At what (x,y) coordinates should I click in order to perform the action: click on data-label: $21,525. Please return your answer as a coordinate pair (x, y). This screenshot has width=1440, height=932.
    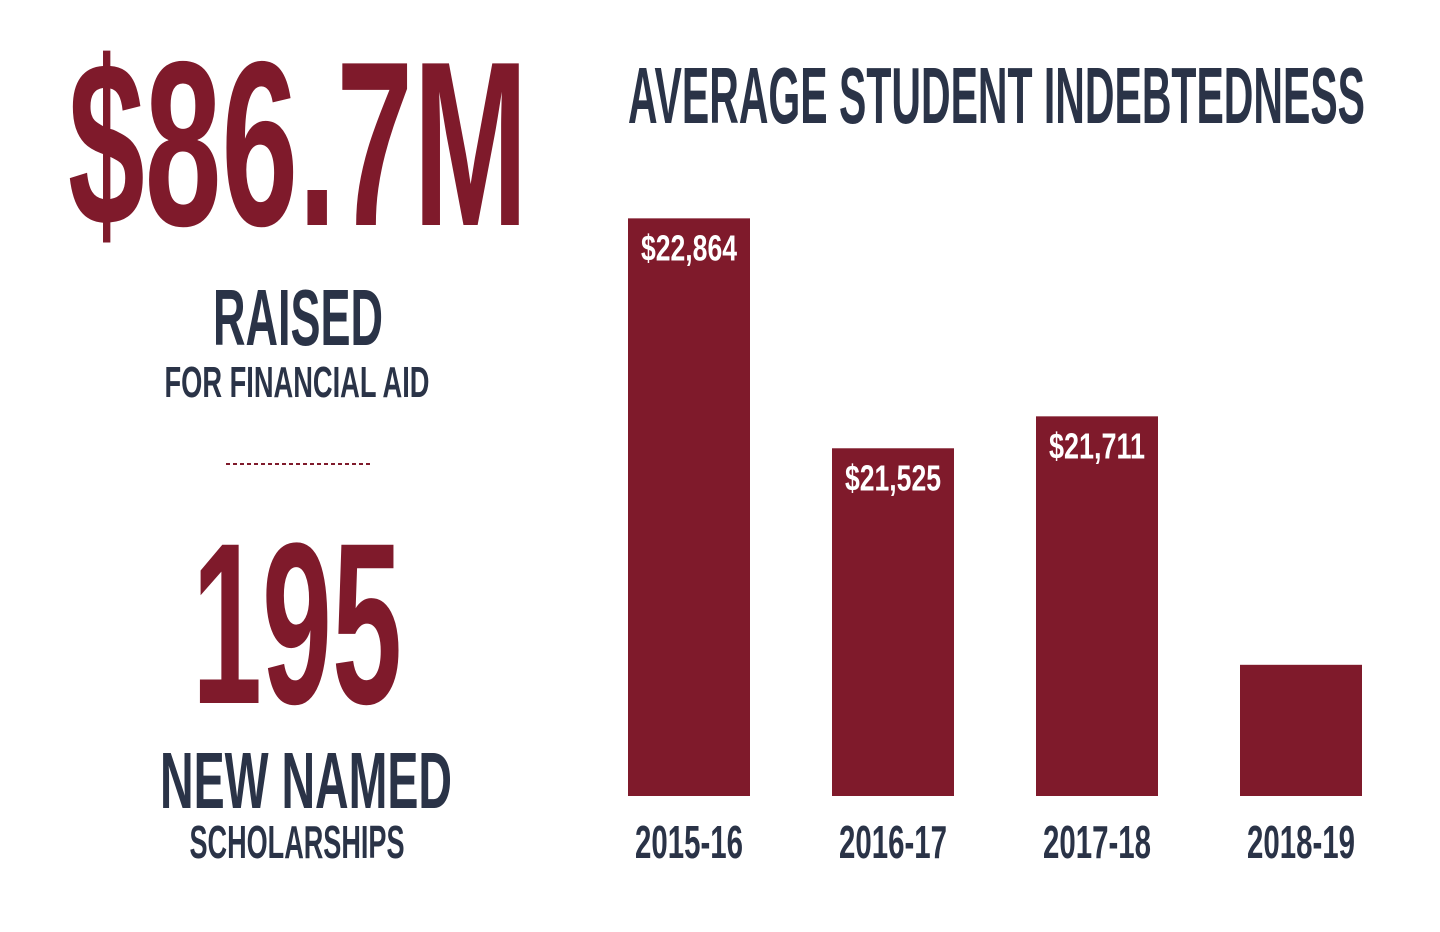
    Looking at the image, I should click on (893, 477).